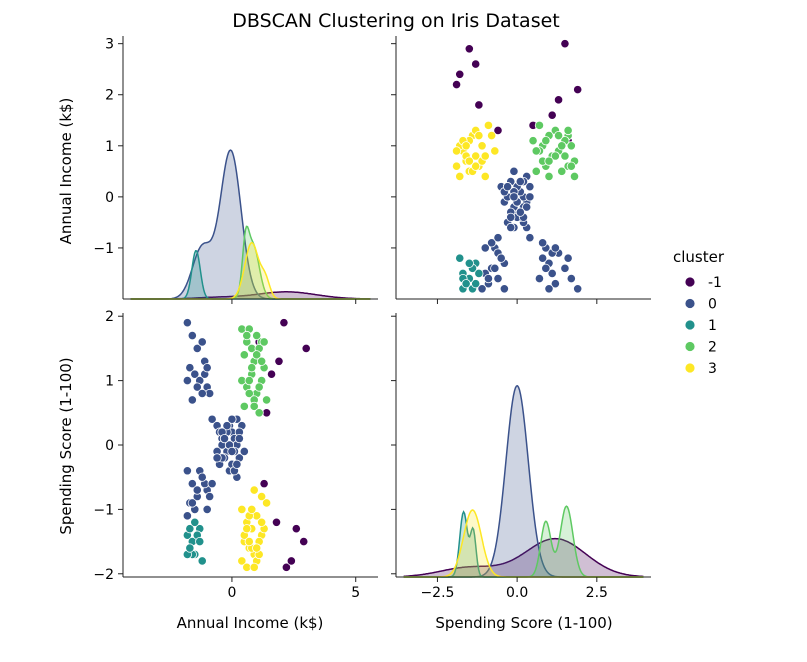  Describe the element at coordinates (355, 593) in the screenshot. I see `x-tick-label: 5` at that location.